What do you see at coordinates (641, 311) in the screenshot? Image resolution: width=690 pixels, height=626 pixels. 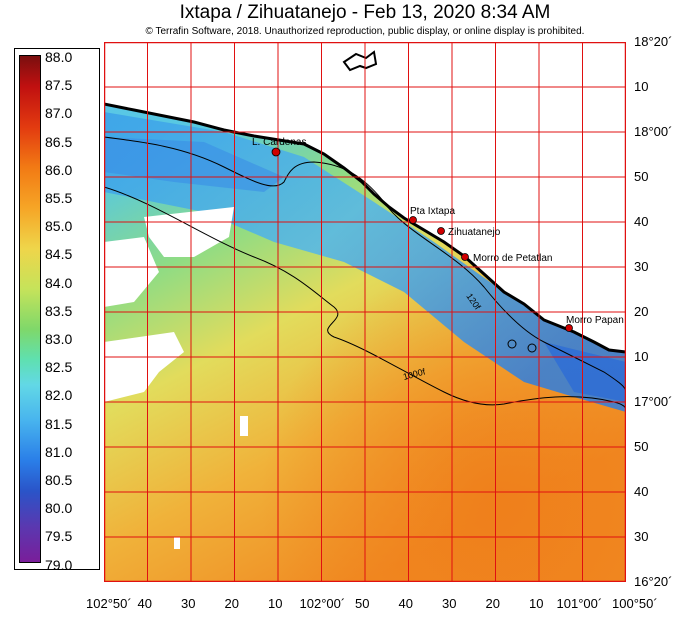 I see `latitude-label: 20` at bounding box center [641, 311].